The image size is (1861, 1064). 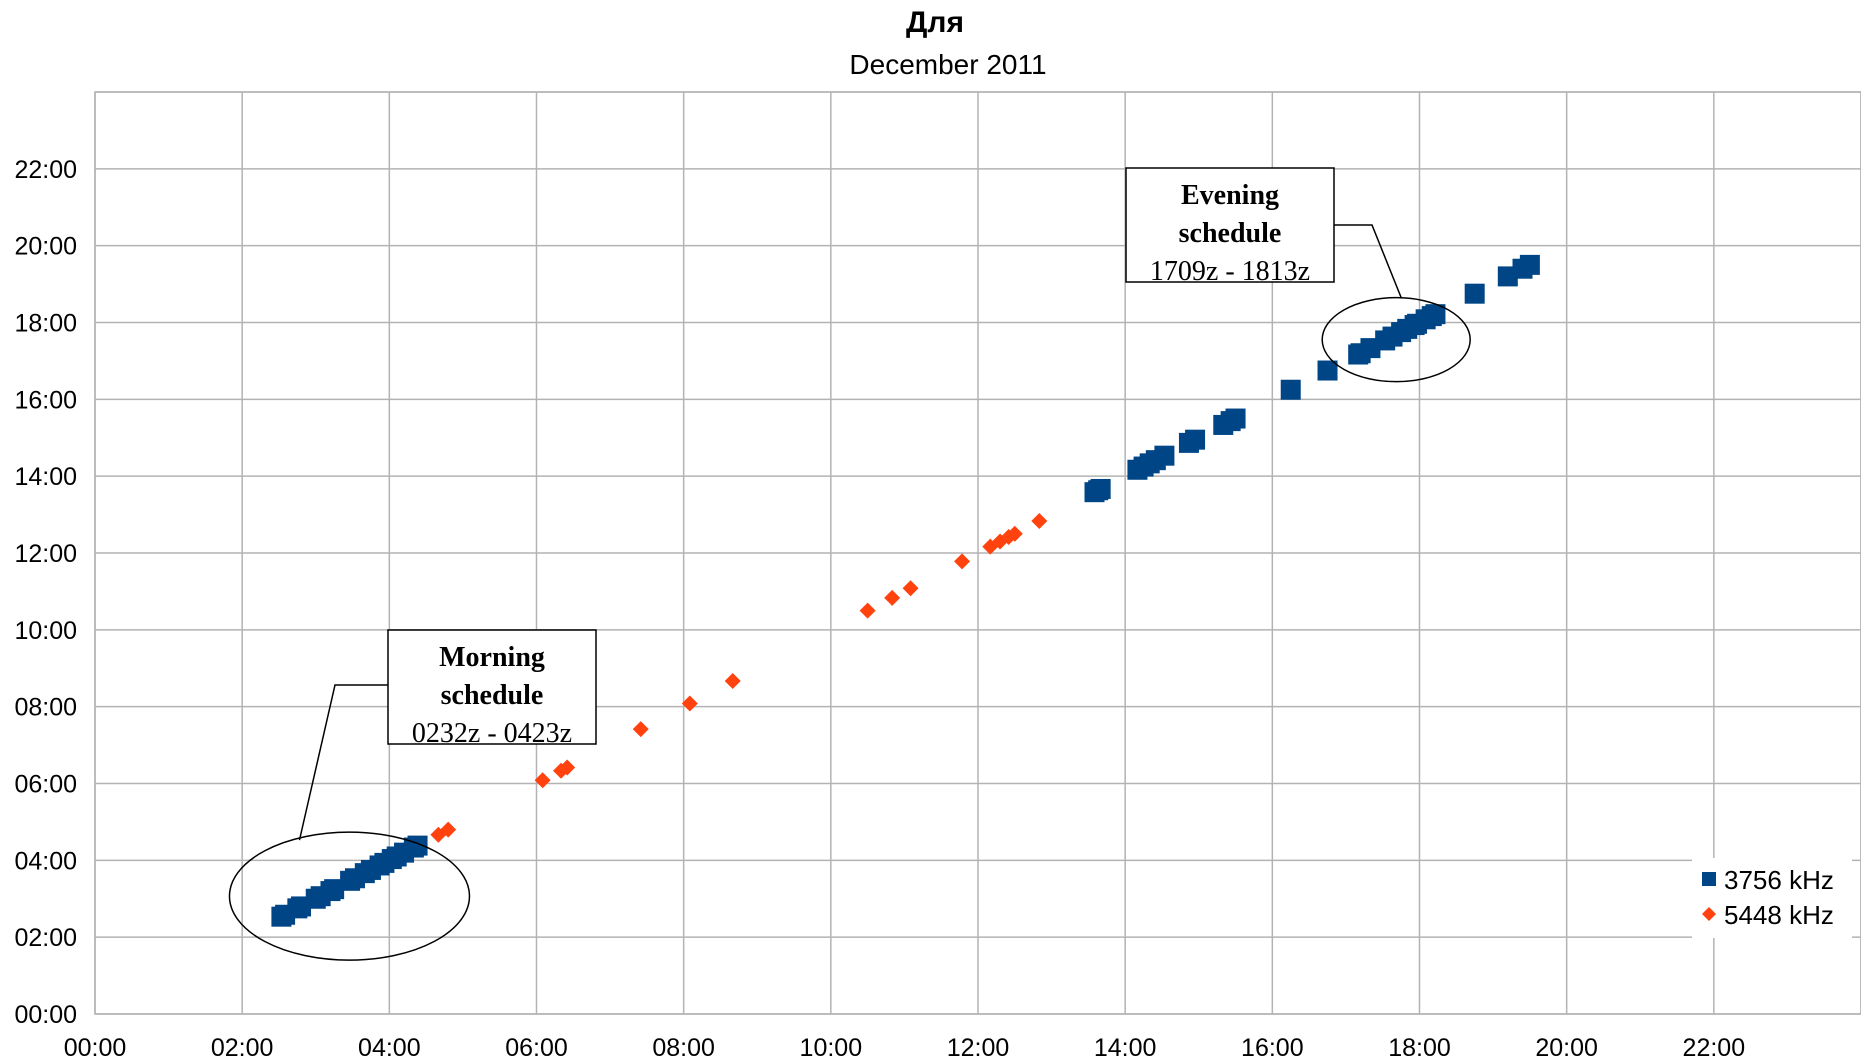 I want to click on callout-text-morning: Morning, so click(x=492, y=657).